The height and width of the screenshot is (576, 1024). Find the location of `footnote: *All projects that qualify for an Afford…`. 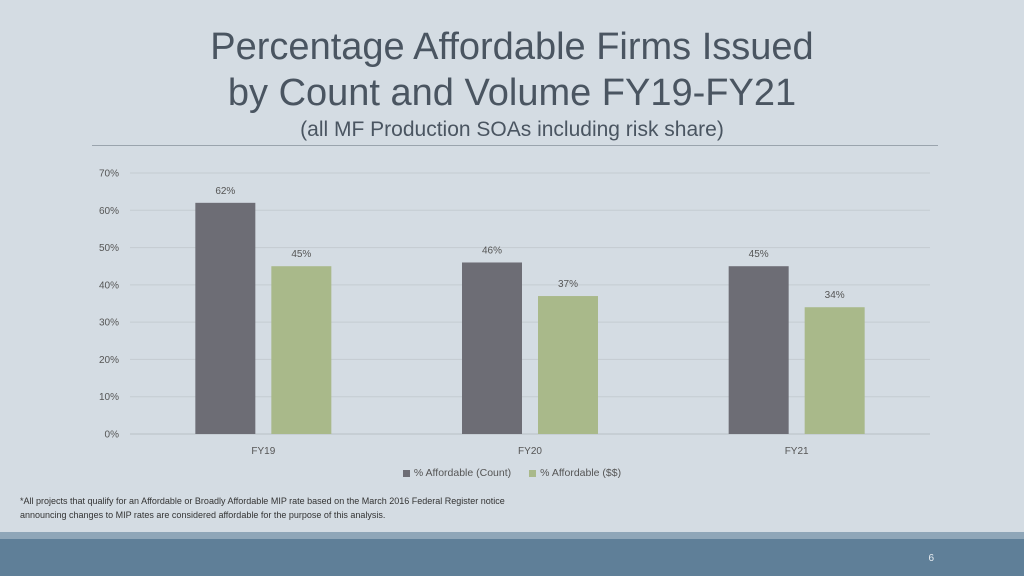

footnote: *All projects that qualify for an Afford… is located at coordinates (262, 508).